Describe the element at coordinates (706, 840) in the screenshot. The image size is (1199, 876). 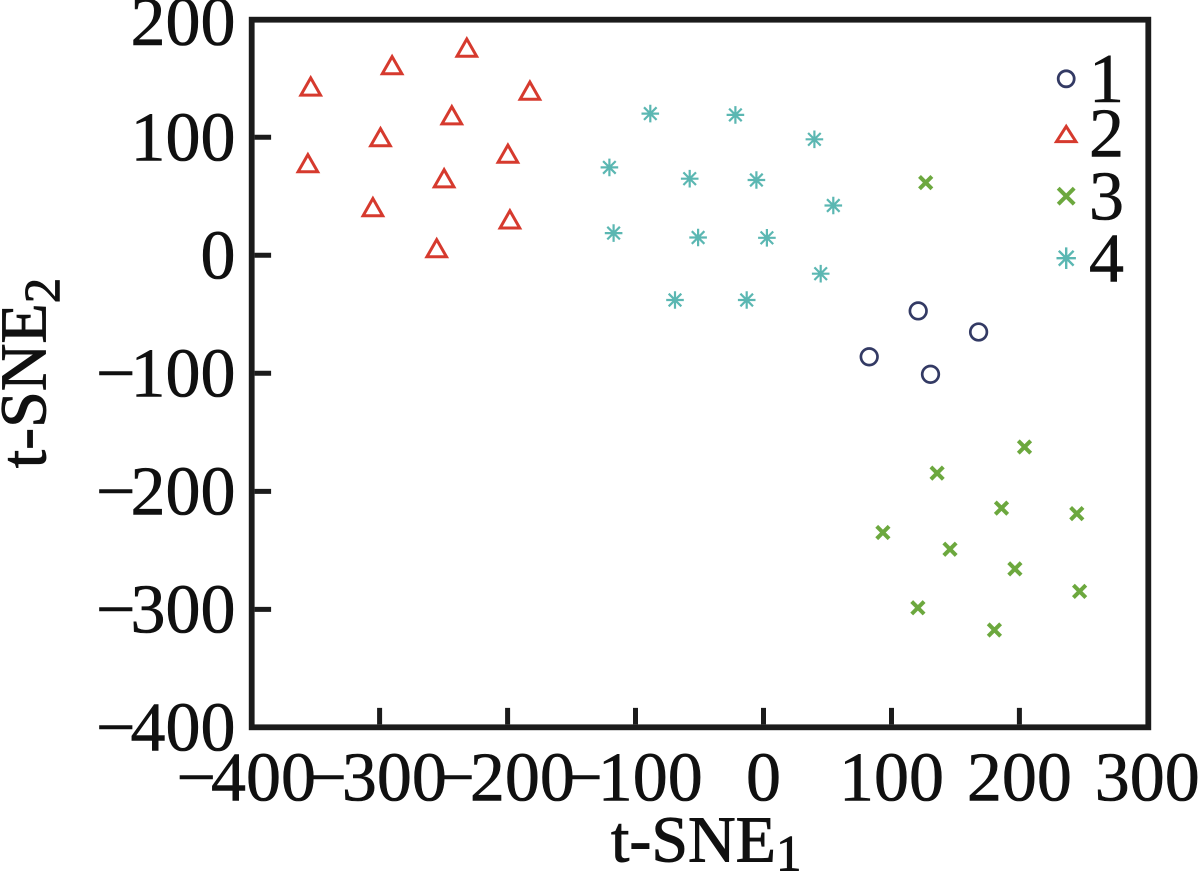
I see `svg-text: t-SNE1` at that location.